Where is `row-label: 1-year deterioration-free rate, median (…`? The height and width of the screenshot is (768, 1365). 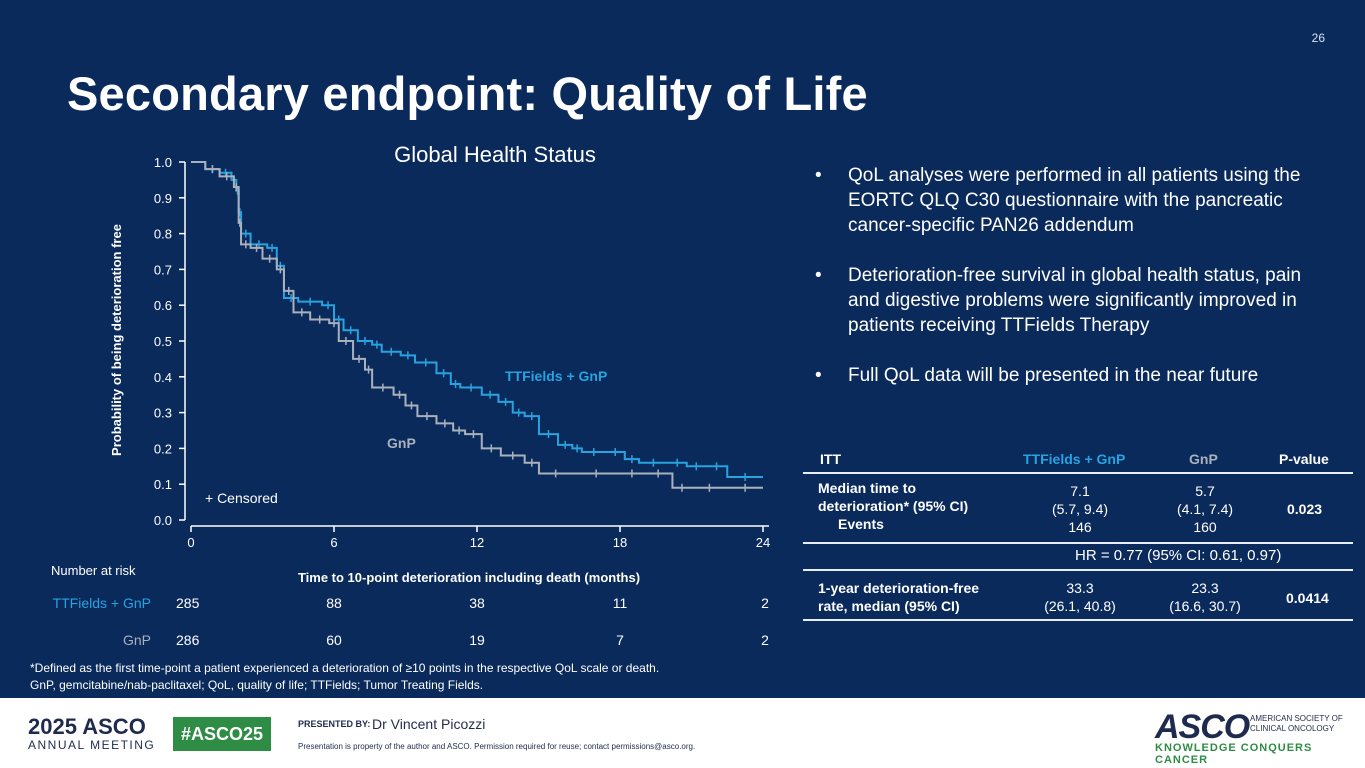
row-label: 1-year deterioration-free rate, median (… is located at coordinates (898, 597).